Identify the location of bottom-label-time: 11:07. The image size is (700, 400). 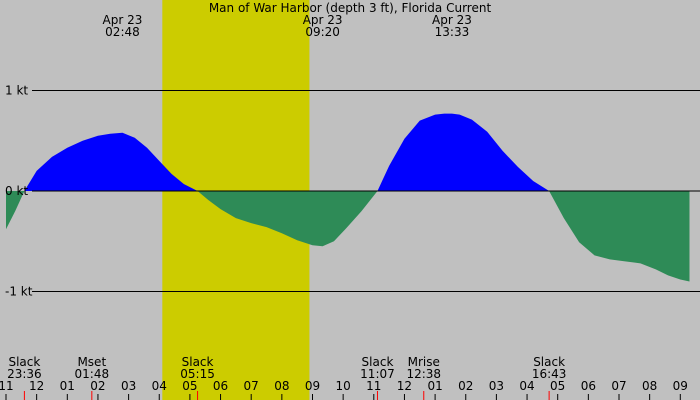
(377, 374).